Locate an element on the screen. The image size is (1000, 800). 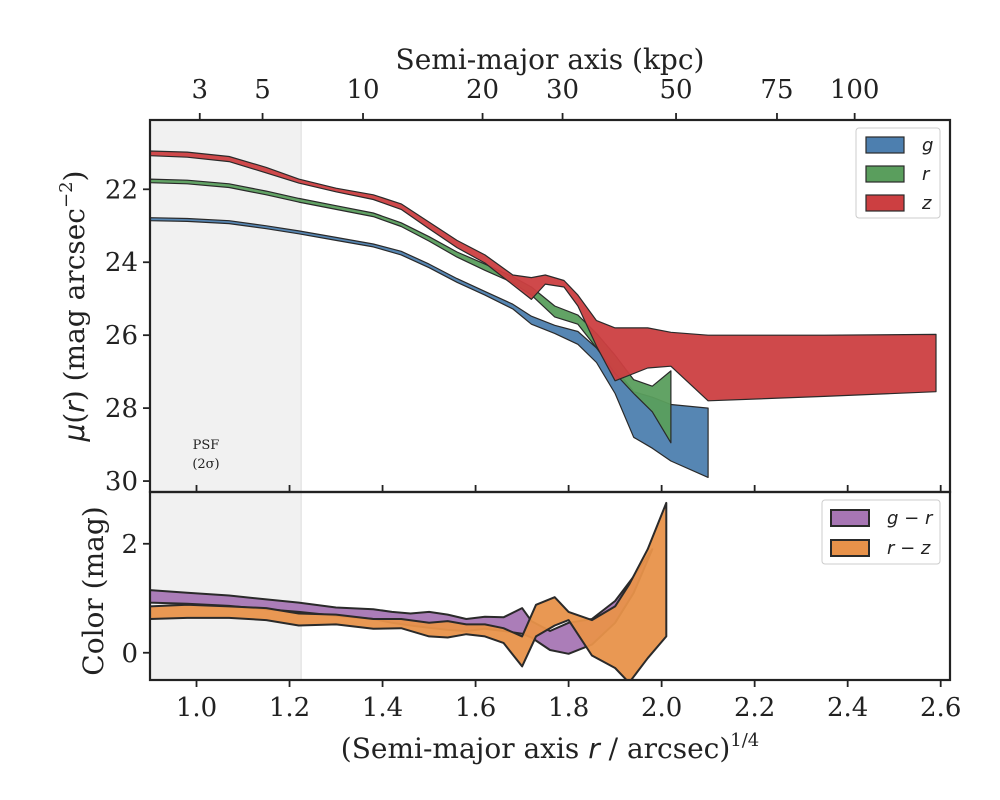
bottom-xtick-label: 1.8 is located at coordinates (568, 708).